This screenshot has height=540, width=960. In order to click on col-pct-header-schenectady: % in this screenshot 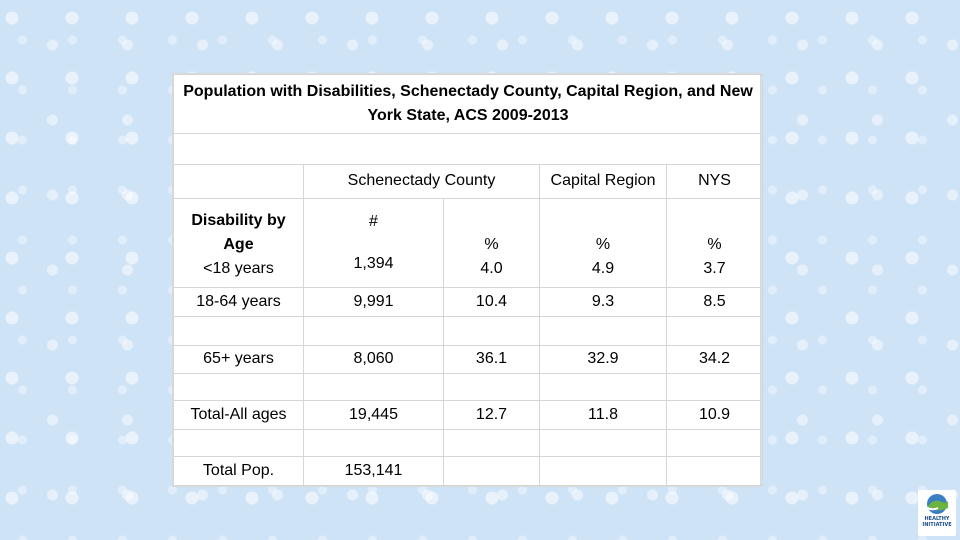, I will do `click(491, 244)`.